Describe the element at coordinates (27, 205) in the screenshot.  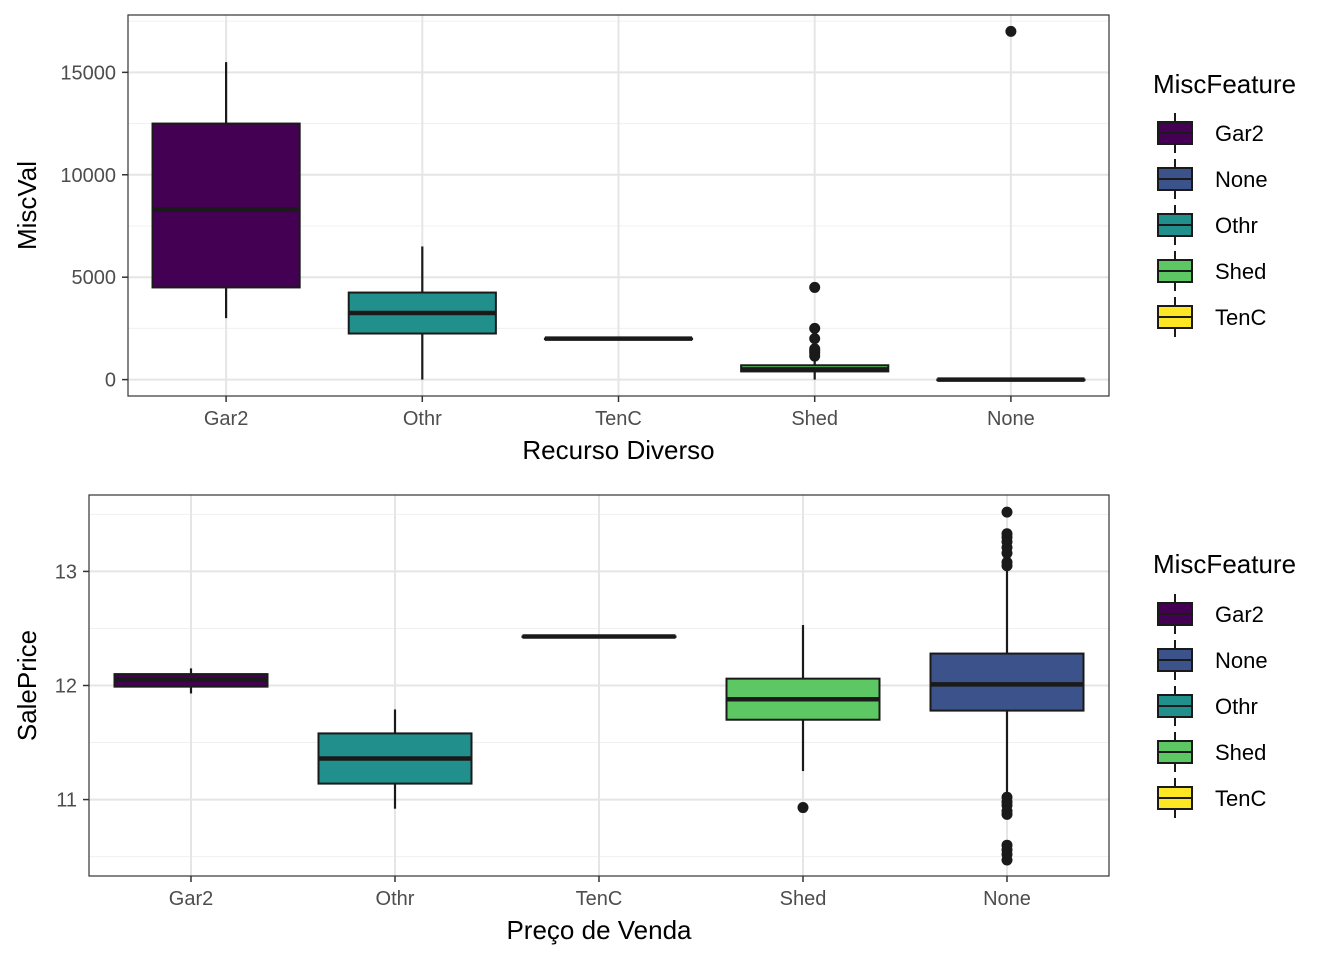
I see `y-axis-title: MiscVal` at that location.